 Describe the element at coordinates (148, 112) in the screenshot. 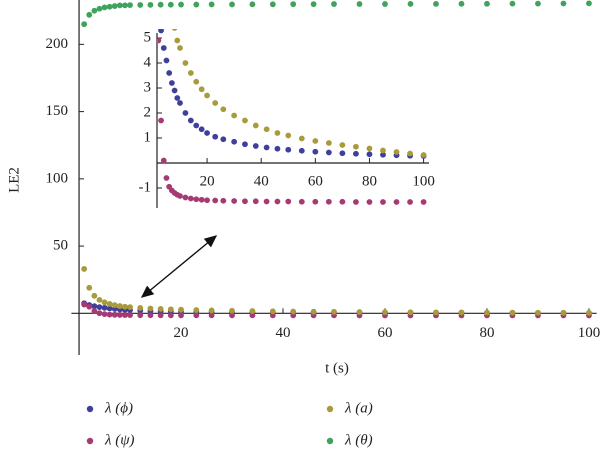

I see `y-tick-label: 2` at that location.